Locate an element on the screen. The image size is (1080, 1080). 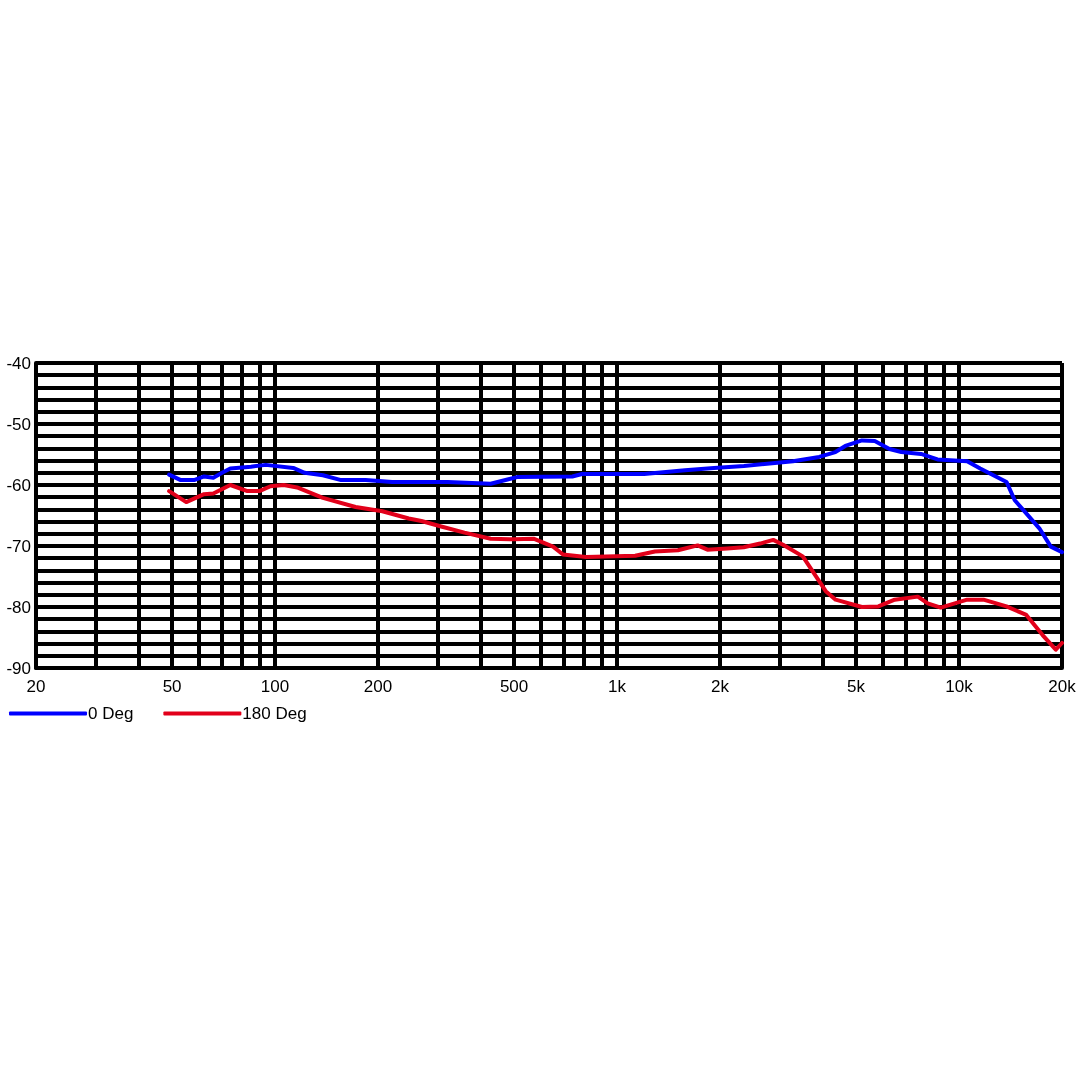
x-tick-label: 20 is located at coordinates (36, 686).